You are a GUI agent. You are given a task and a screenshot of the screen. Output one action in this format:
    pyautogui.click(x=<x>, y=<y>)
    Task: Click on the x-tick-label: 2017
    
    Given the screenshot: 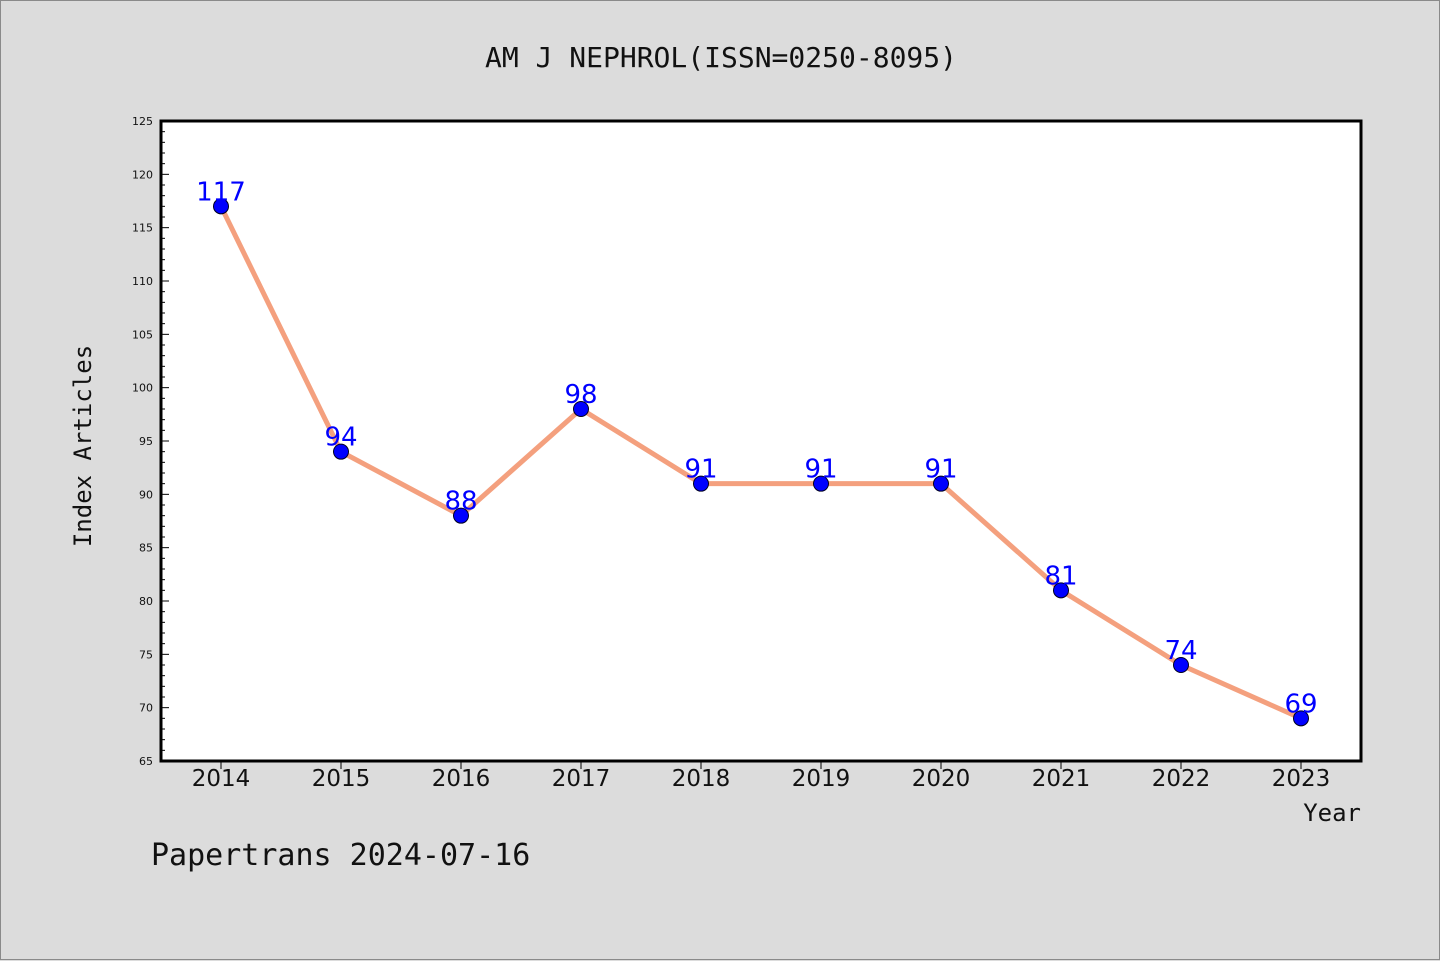 What is the action you would take?
    pyautogui.click(x=581, y=779)
    